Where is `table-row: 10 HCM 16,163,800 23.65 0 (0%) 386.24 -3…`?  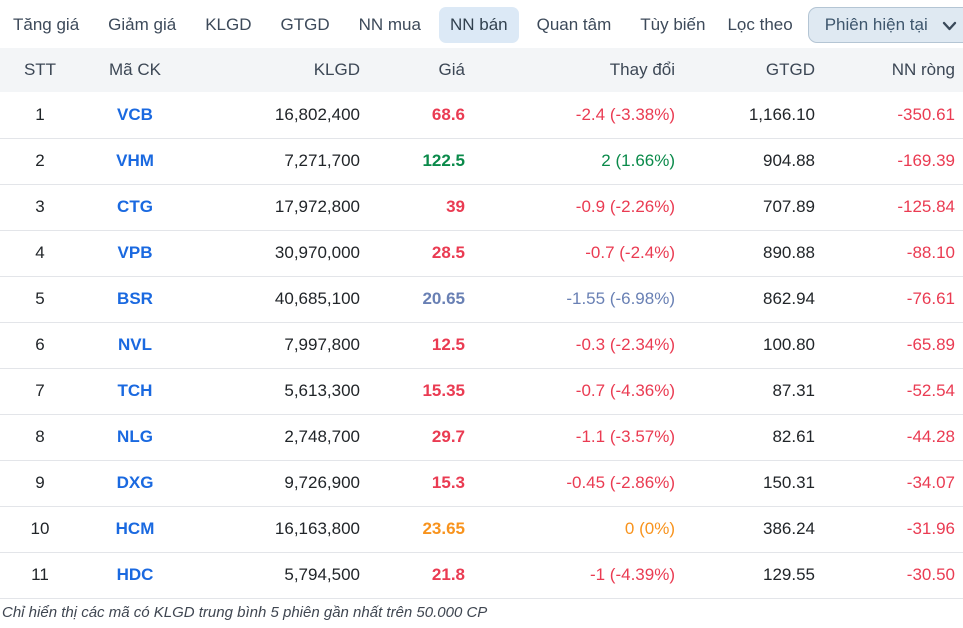 table-row: 10 HCM 16,163,800 23.65 0 (0%) 386.24 -3… is located at coordinates (481, 529).